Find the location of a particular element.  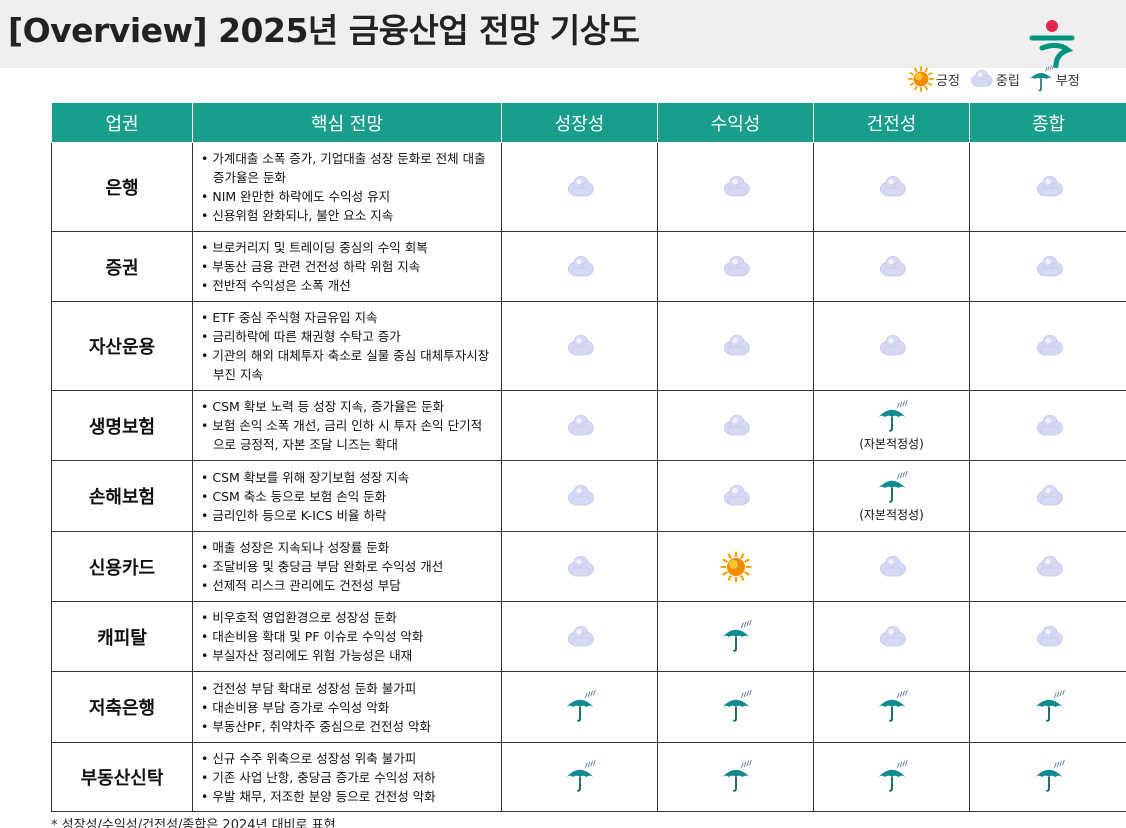

bullet-text: 건전성 부담 확대로 성장성 둔화 불가피 is located at coordinates (314, 688).